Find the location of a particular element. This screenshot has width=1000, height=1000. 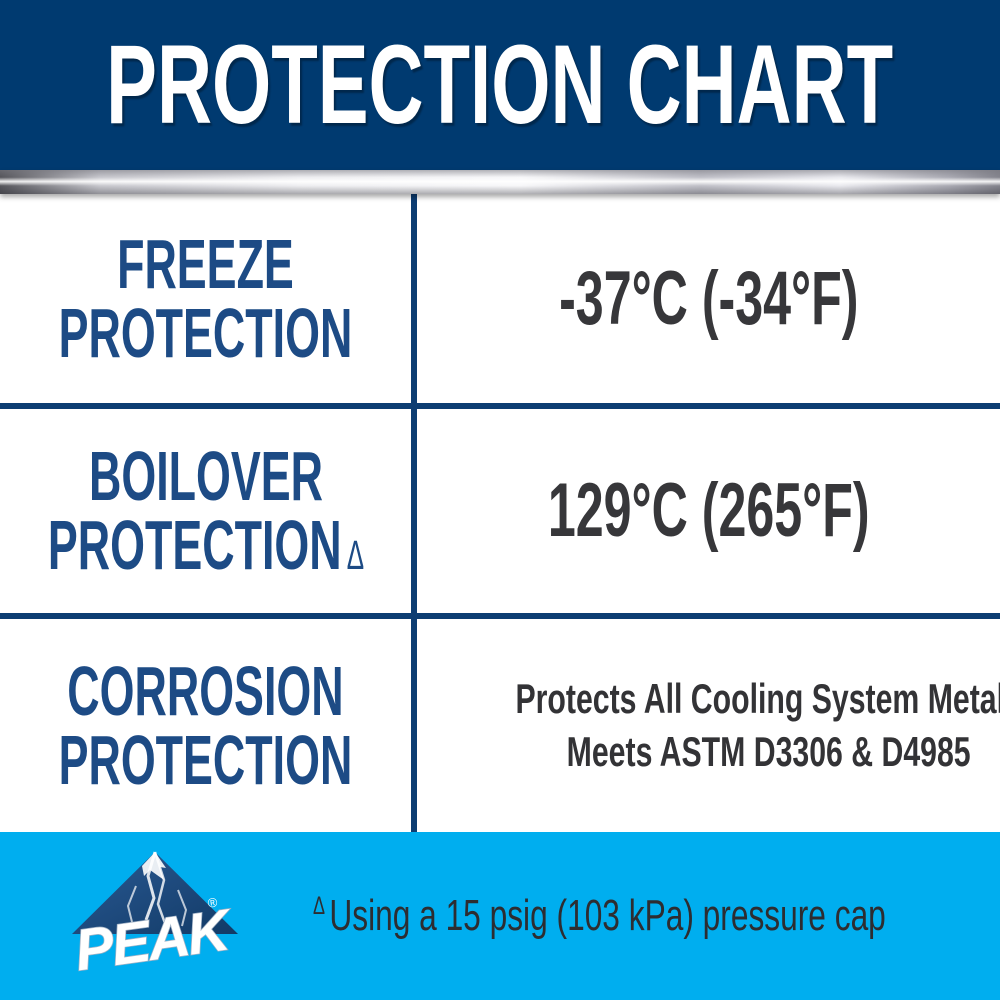

peak-logo: PEAK ® is located at coordinates (154, 916).